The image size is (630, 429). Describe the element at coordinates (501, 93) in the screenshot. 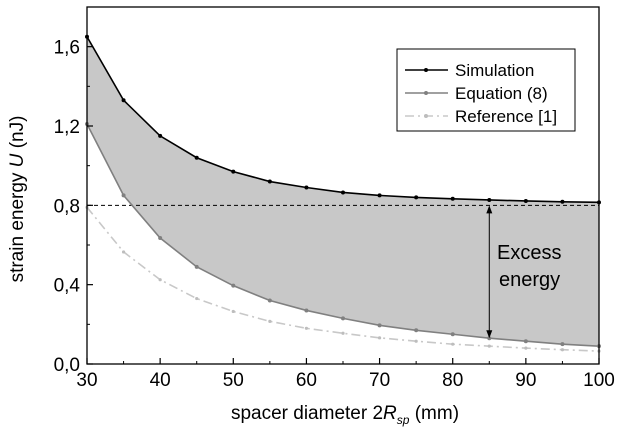

I see `legend-label-equation-8: Equation (8)` at that location.